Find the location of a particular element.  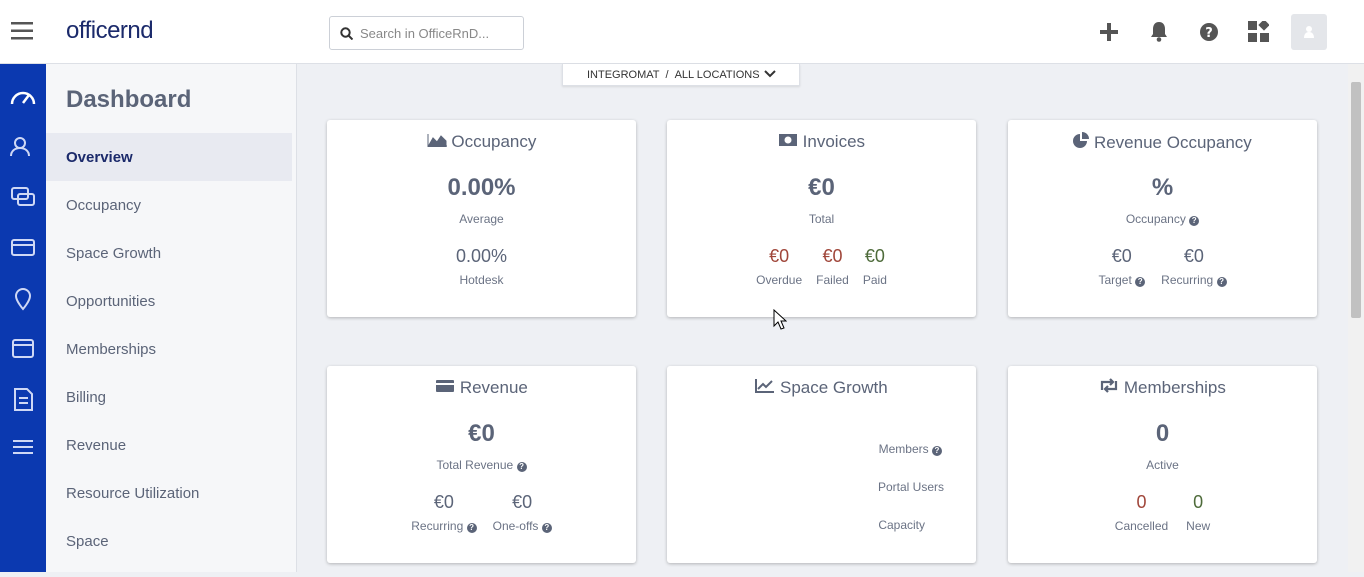

main-label: Total is located at coordinates (821, 219).